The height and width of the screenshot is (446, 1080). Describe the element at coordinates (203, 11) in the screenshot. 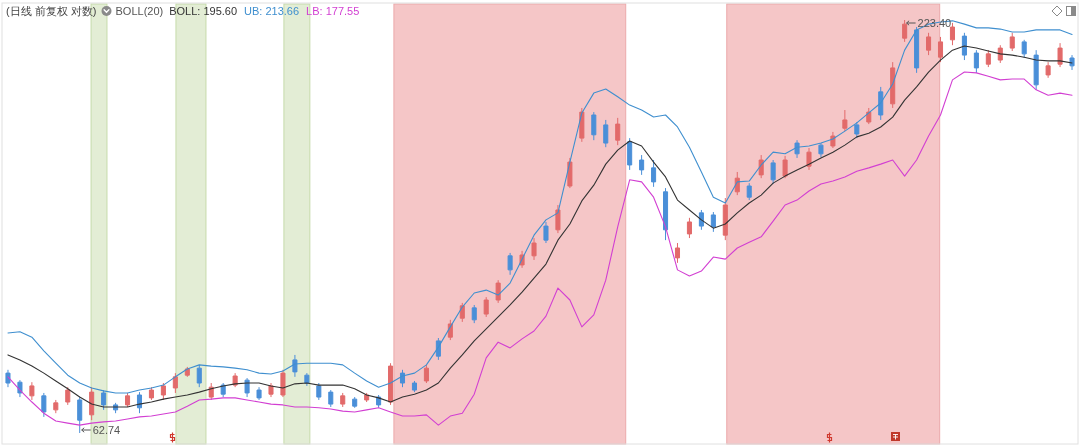

I see `text: BOLL: 195.60` at that location.